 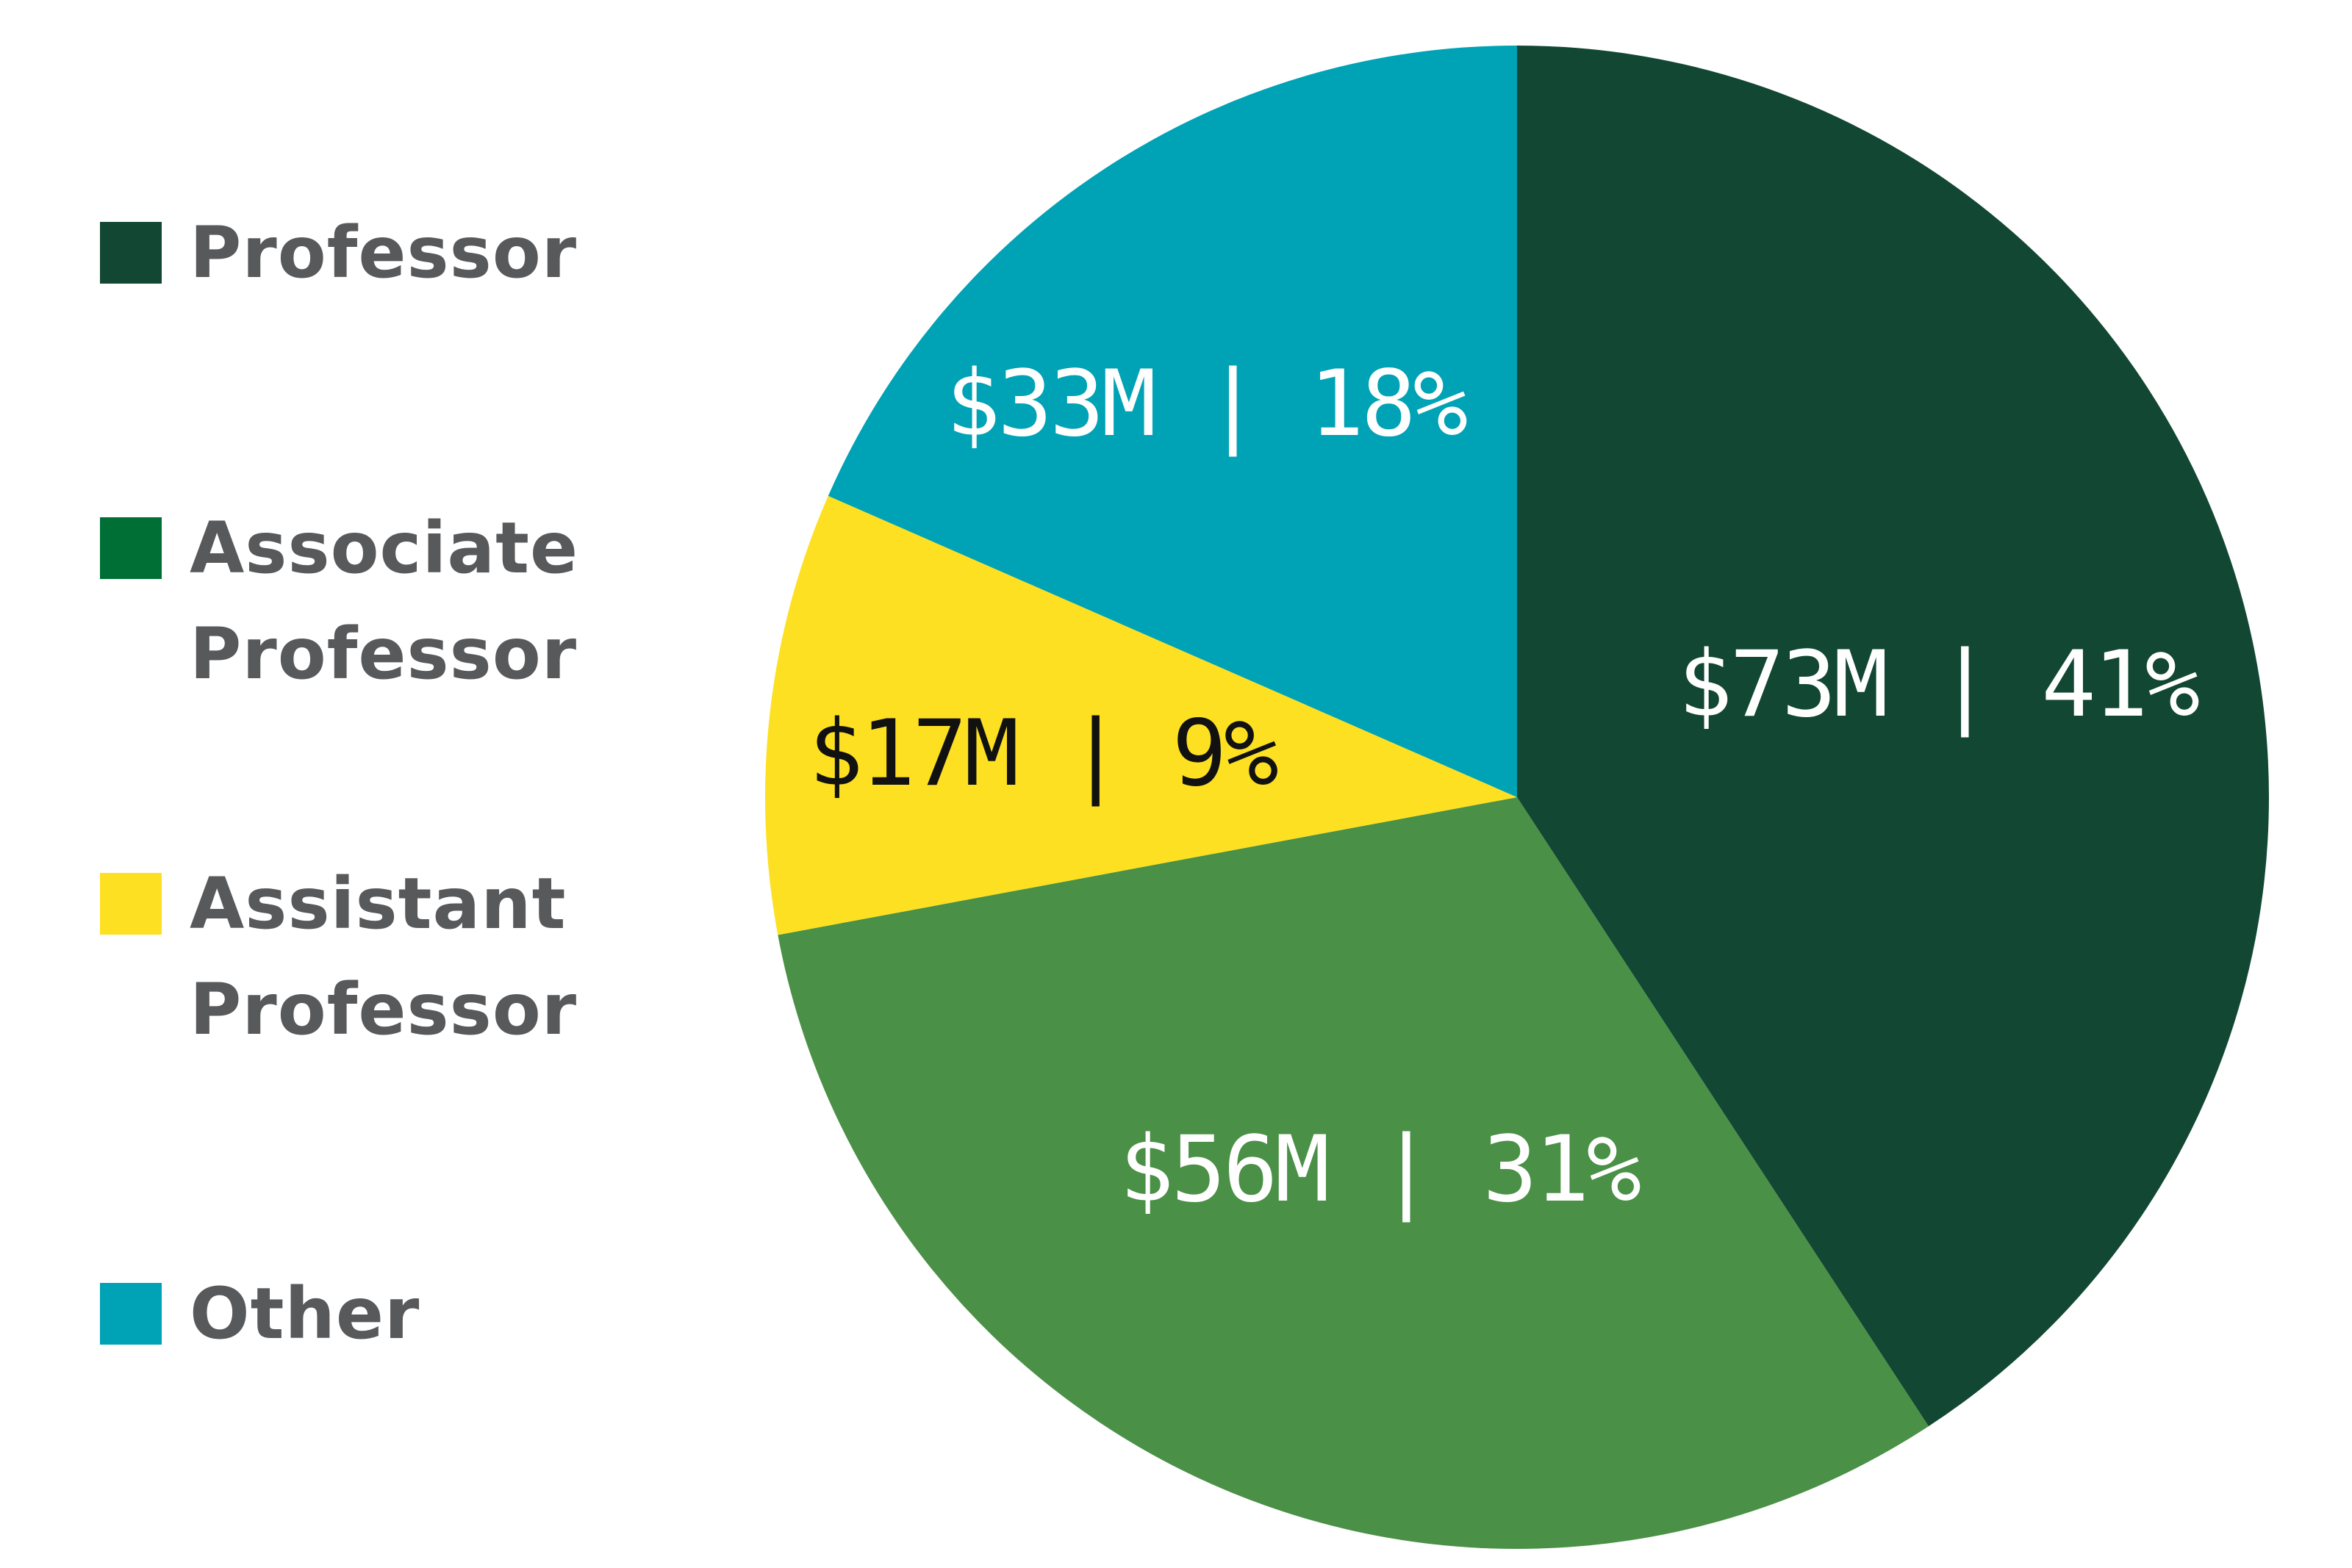 I want to click on legend-swatch-assistant-professor, so click(x=131, y=904).